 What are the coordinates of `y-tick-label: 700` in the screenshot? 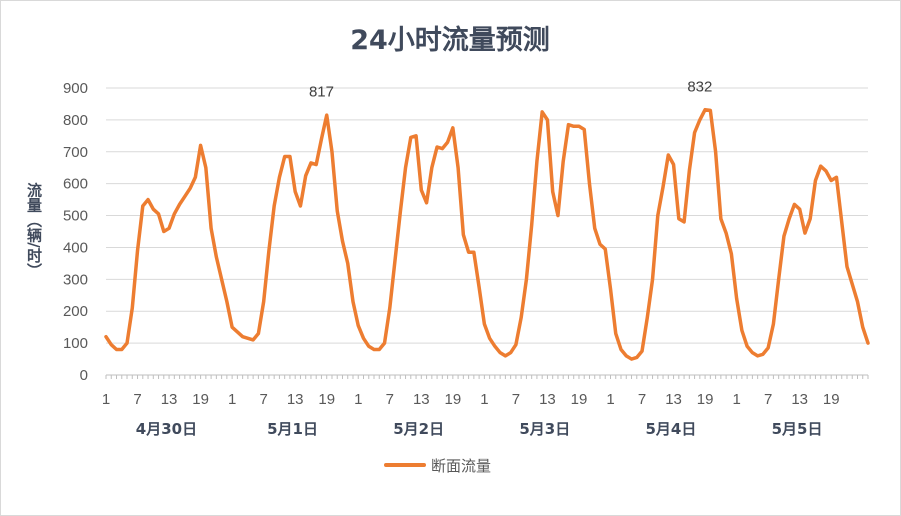 It's located at (75, 152).